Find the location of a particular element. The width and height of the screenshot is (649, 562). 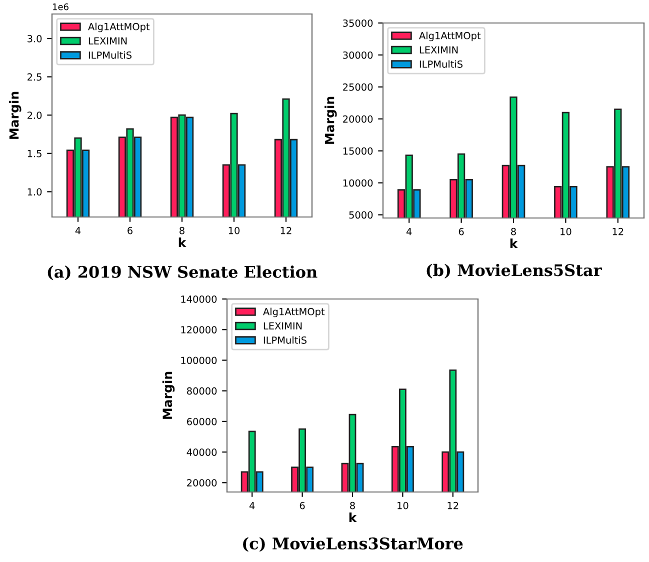

y-tick-label: 40000 is located at coordinates (201, 452).